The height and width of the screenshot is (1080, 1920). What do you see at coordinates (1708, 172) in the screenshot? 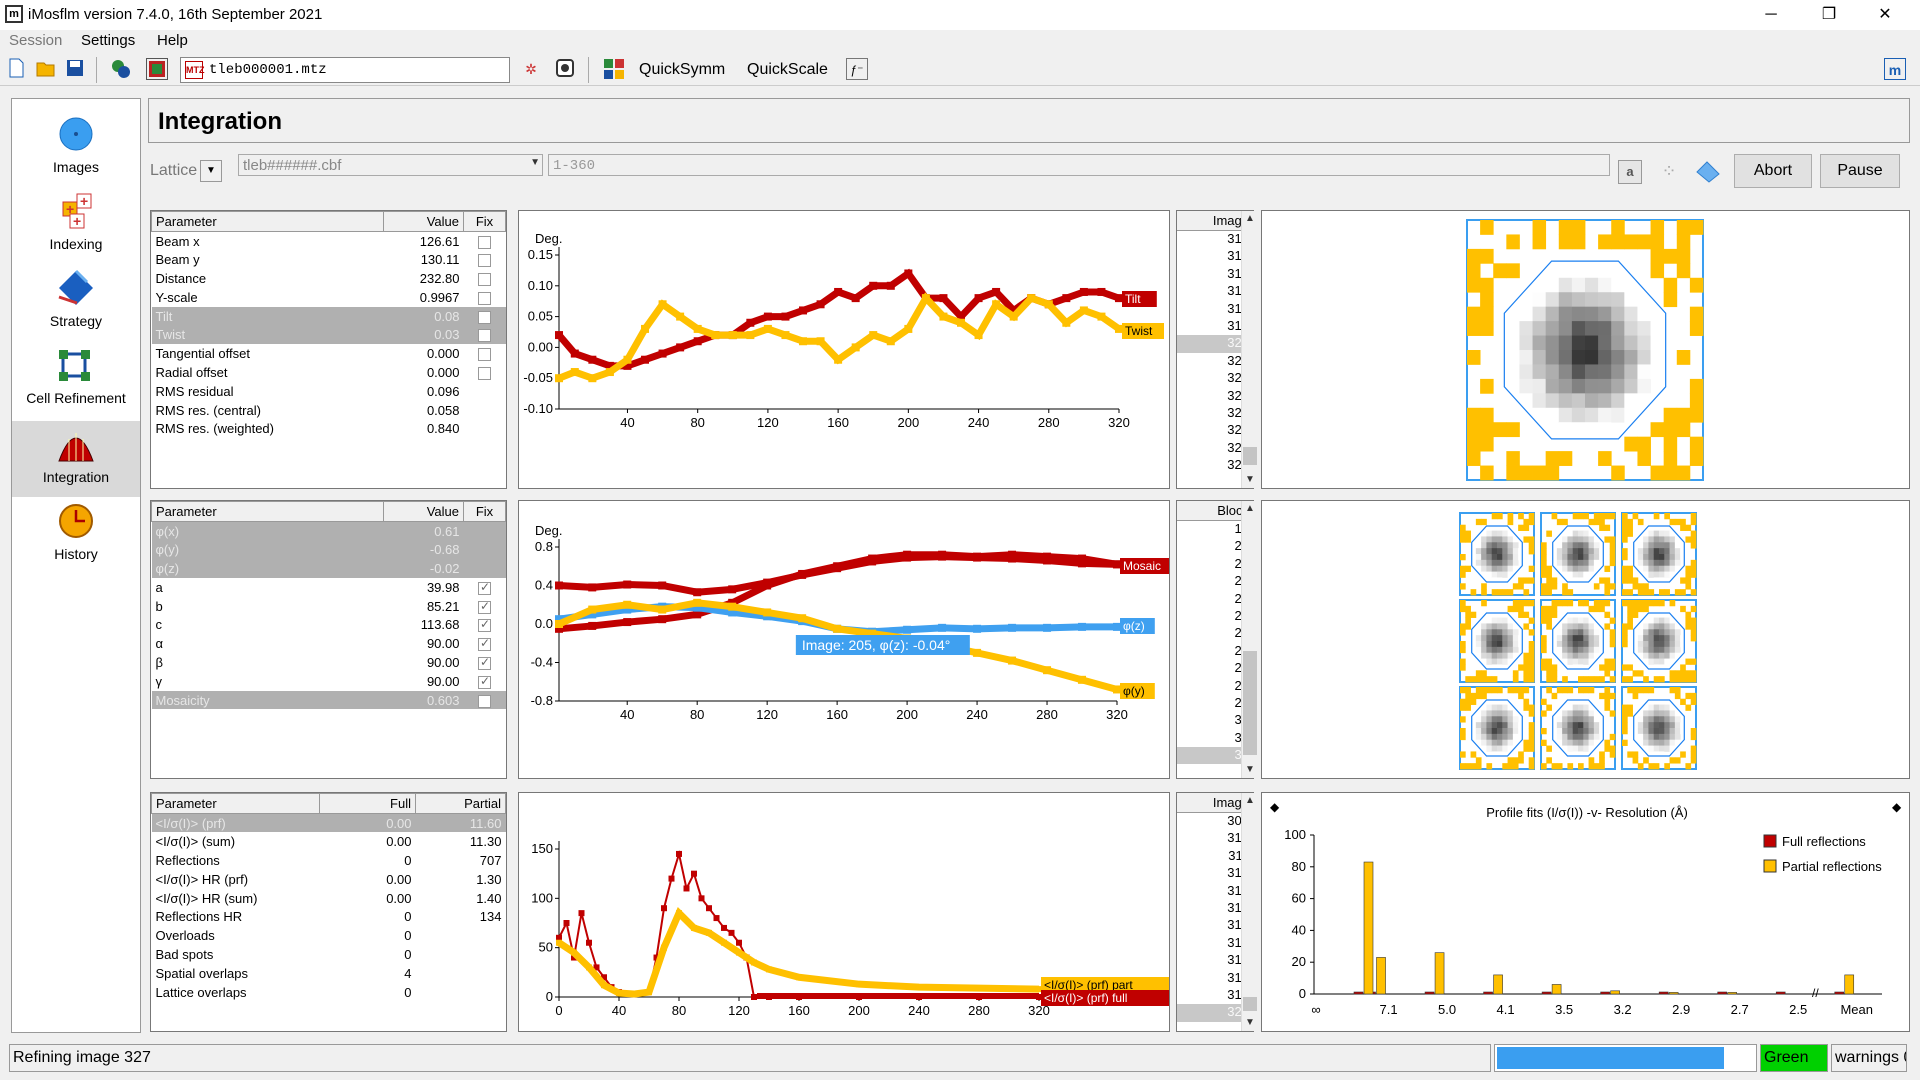
I see `eraser-icon` at bounding box center [1708, 172].